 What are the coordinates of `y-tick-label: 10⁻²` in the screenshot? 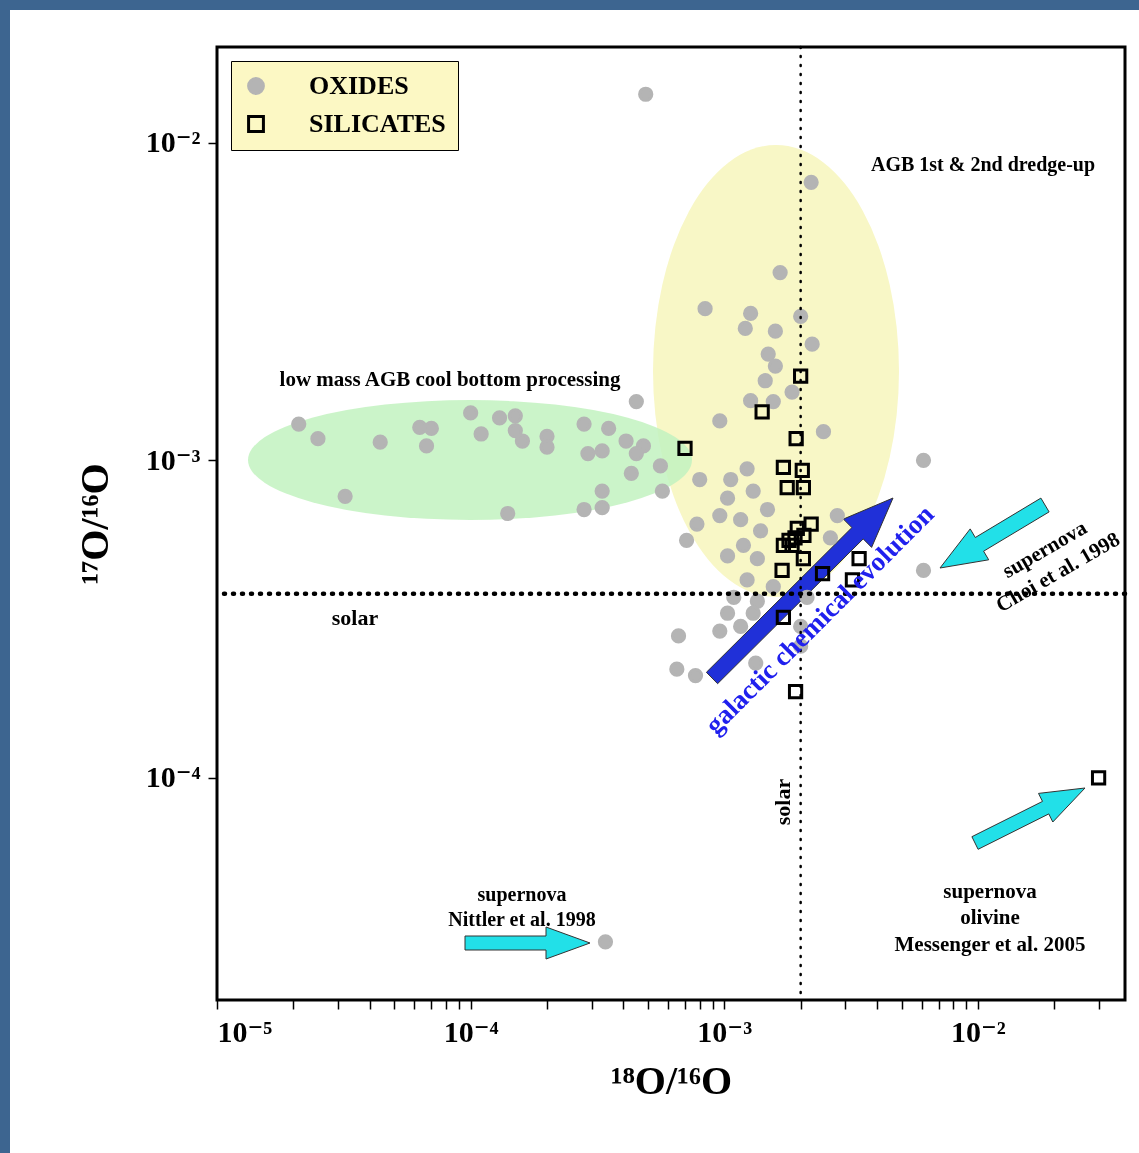 It's located at (173, 142).